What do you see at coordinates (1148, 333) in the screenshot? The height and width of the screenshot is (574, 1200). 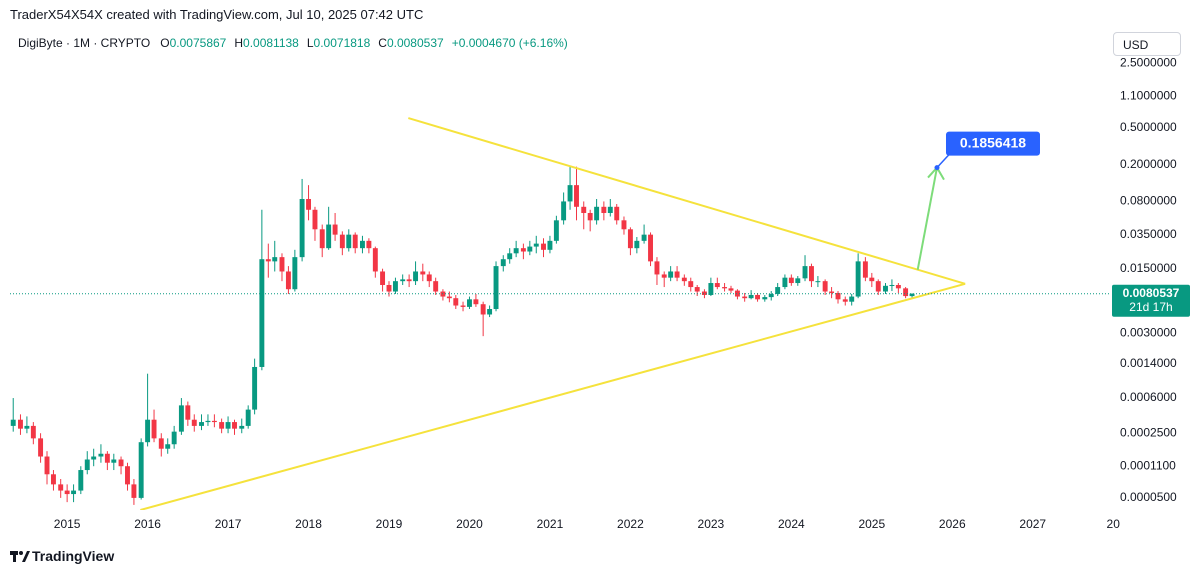 I see `y-tick-label: 0.0030000` at bounding box center [1148, 333].